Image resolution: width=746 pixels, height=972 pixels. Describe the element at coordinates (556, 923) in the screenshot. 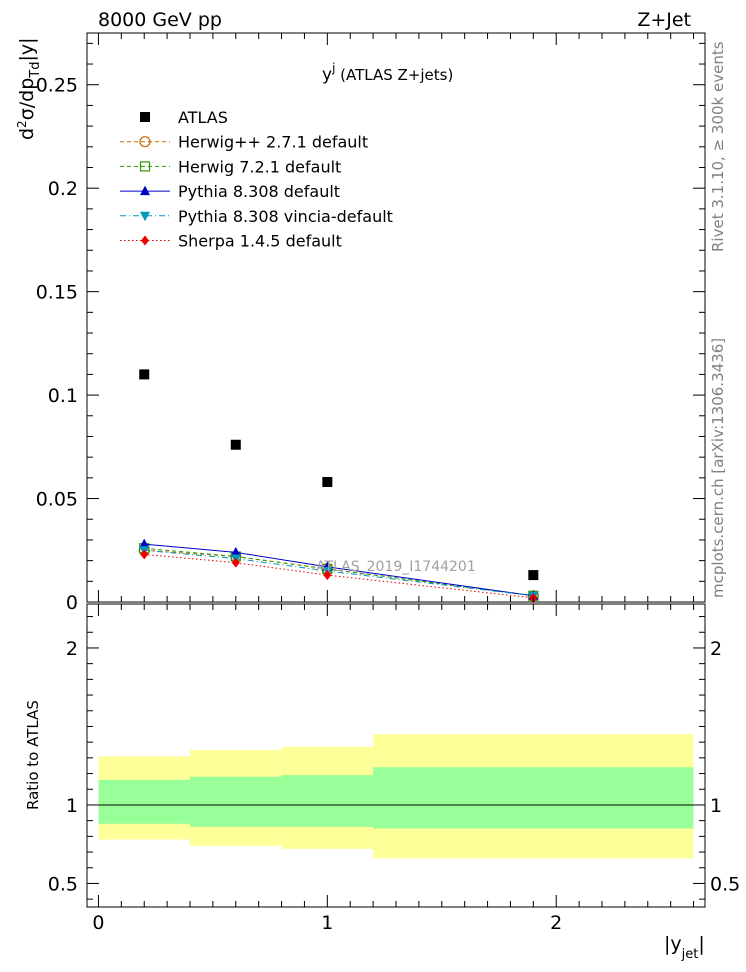

I see `ratio-x-tick-label: 2` at that location.